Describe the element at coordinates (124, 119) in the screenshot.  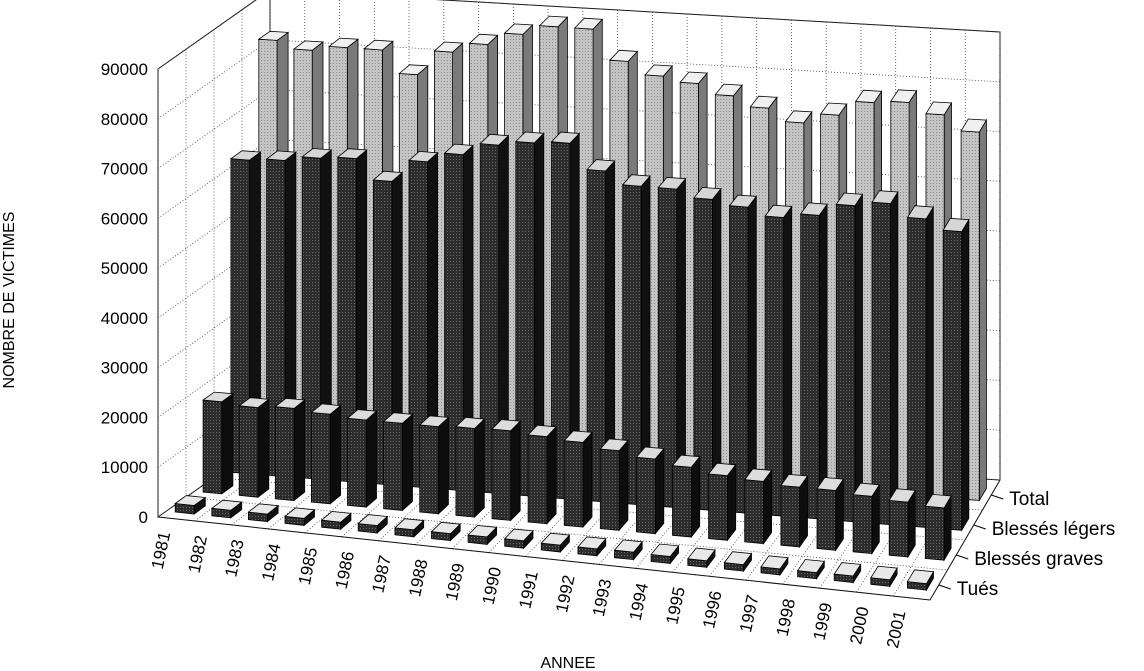
I see `y-tick-label: 80000` at that location.